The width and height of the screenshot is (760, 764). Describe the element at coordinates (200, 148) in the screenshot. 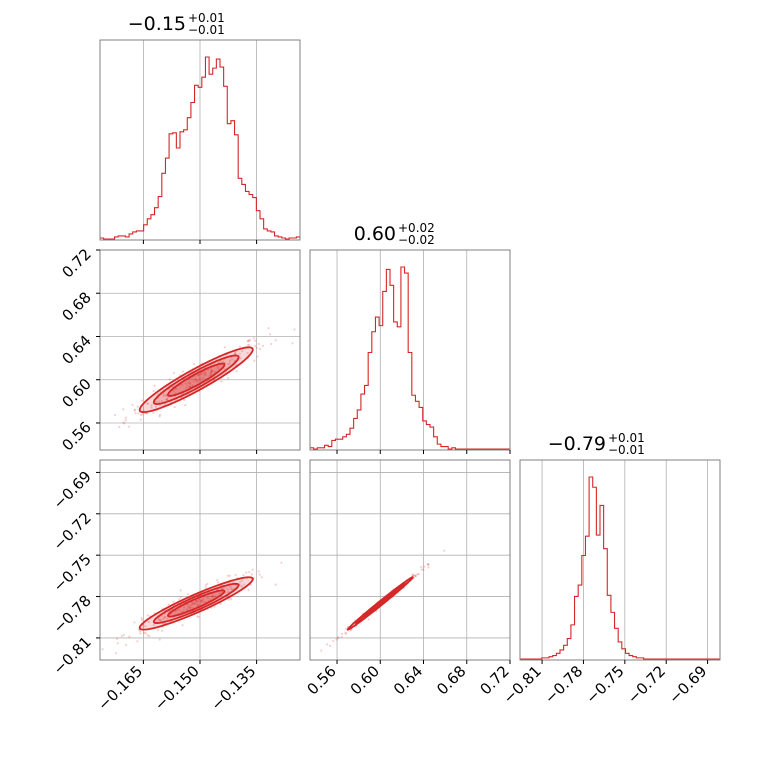

I see `histogram-line` at that location.